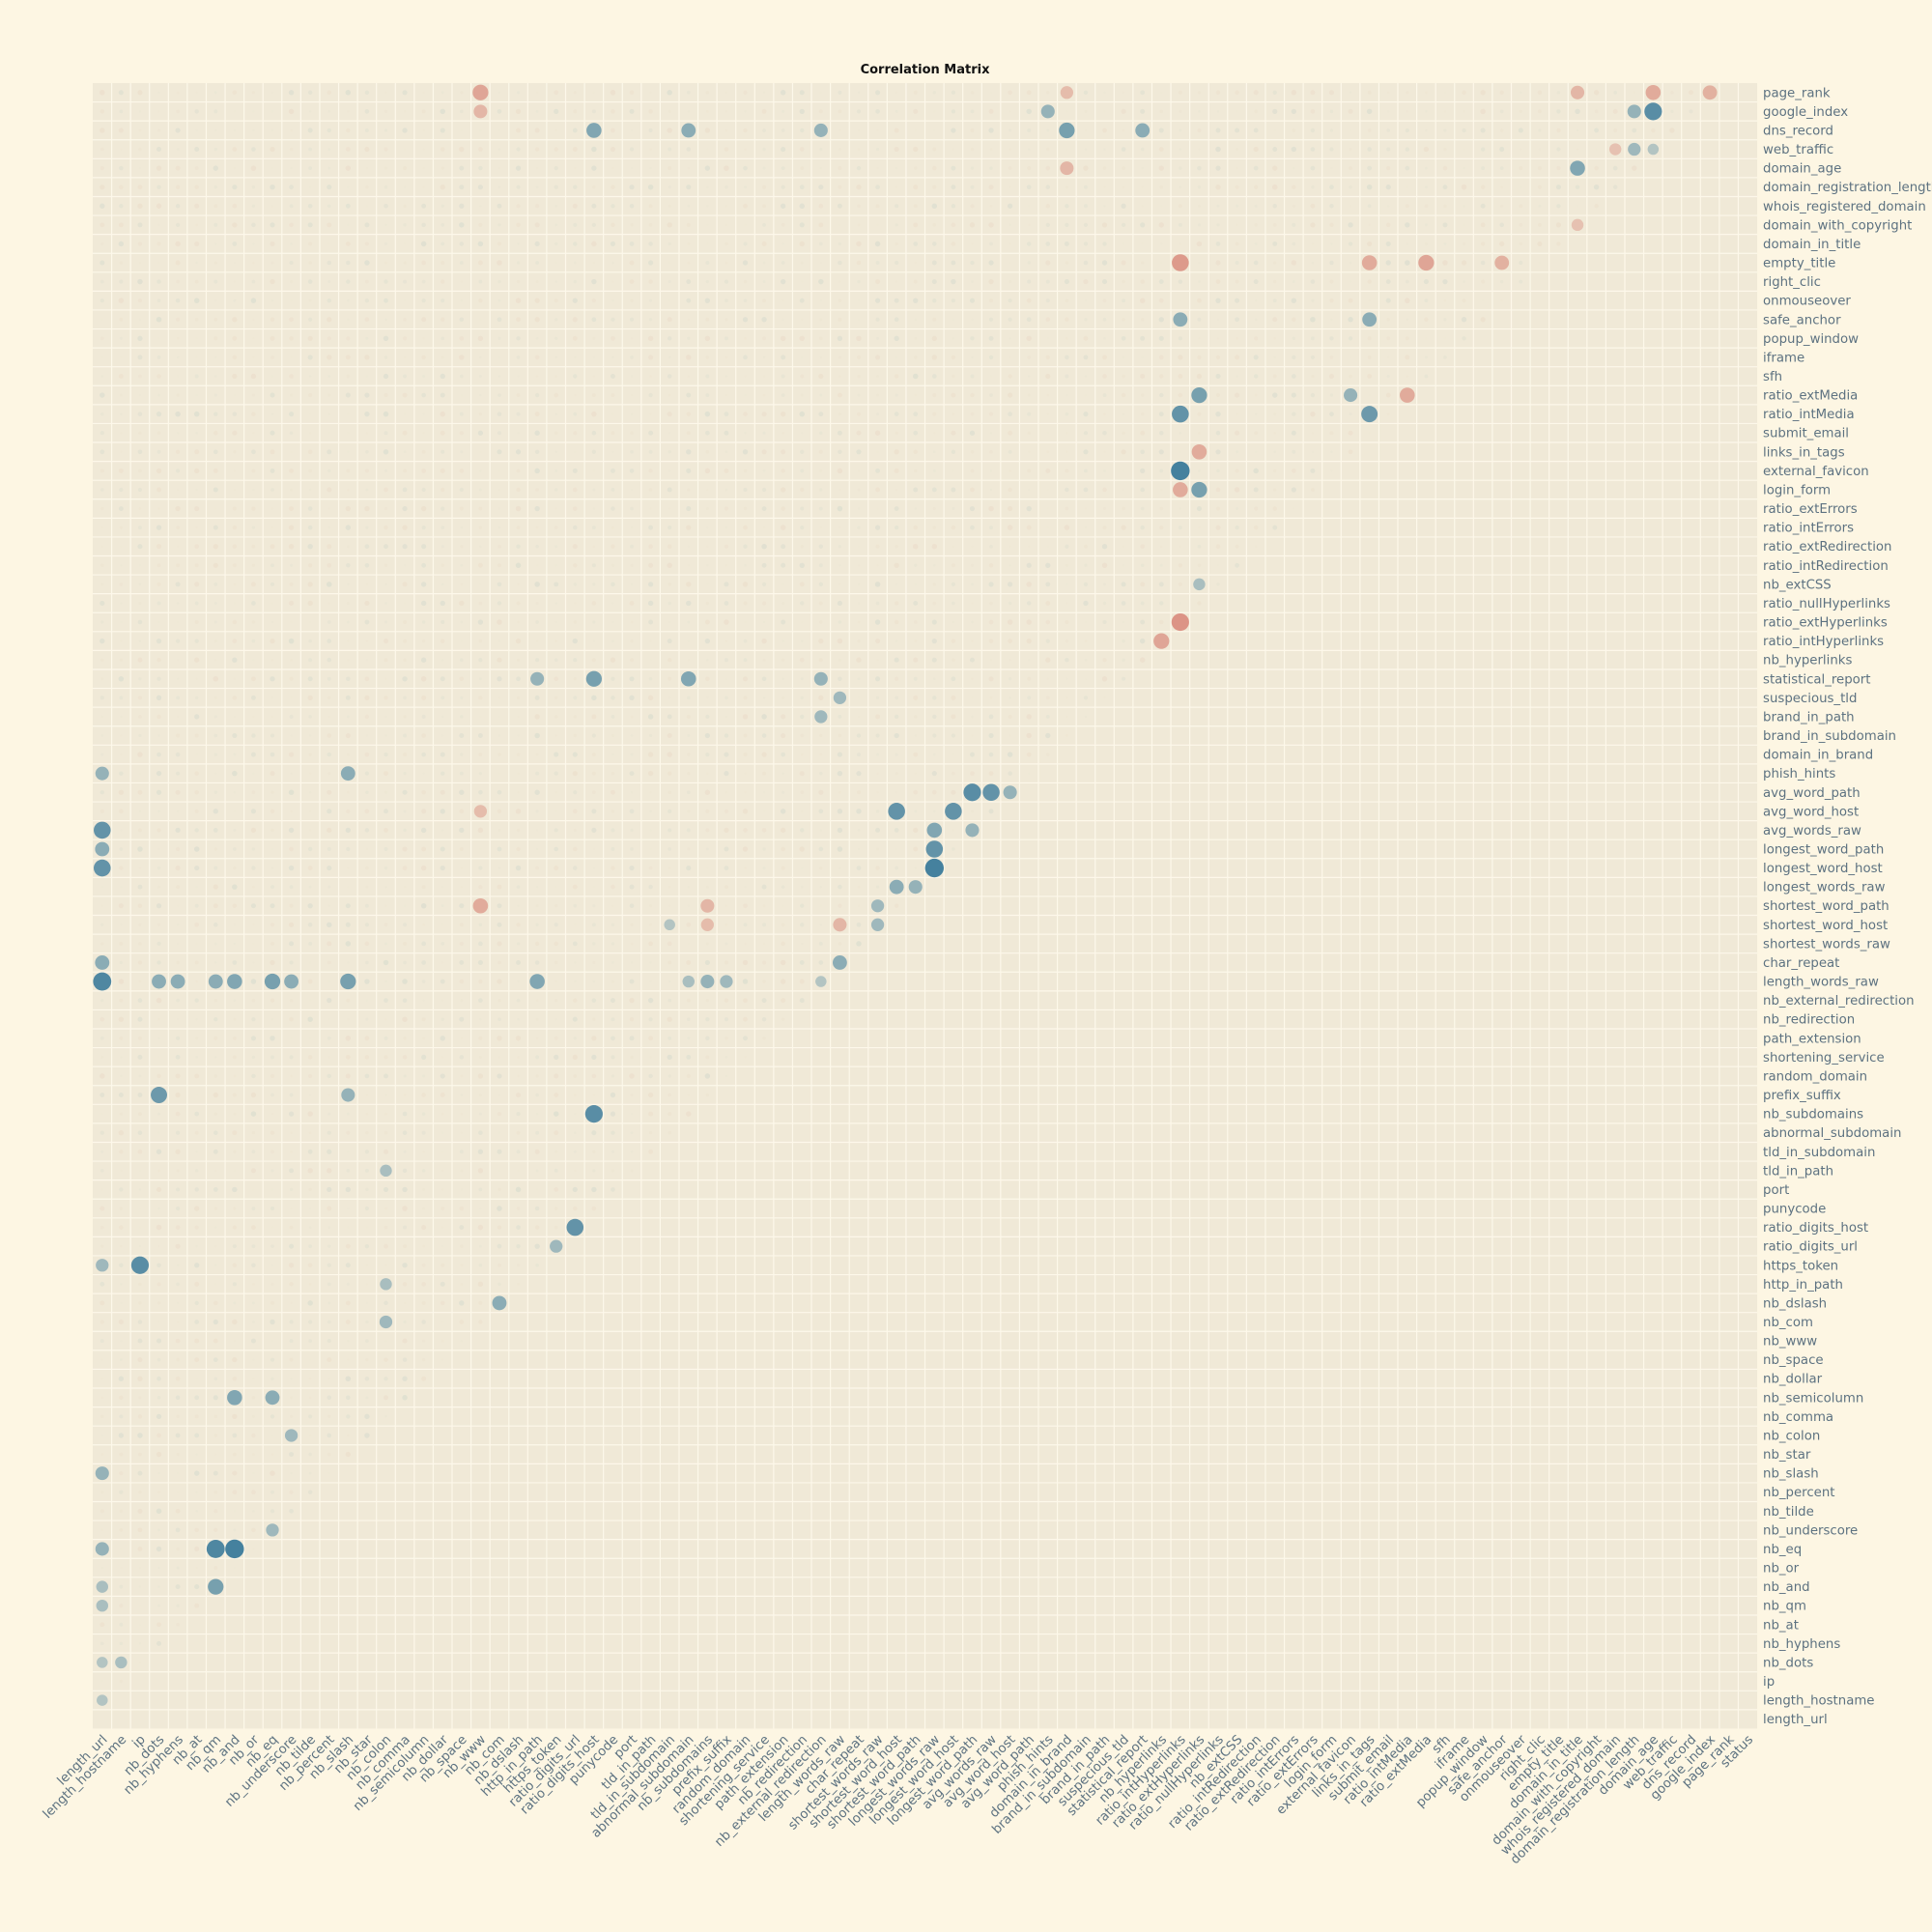 The image size is (1932, 1932). Describe the element at coordinates (916, 565) in the screenshot. I see `marker-shortest_word_path-ratio_intRedirection` at that location.